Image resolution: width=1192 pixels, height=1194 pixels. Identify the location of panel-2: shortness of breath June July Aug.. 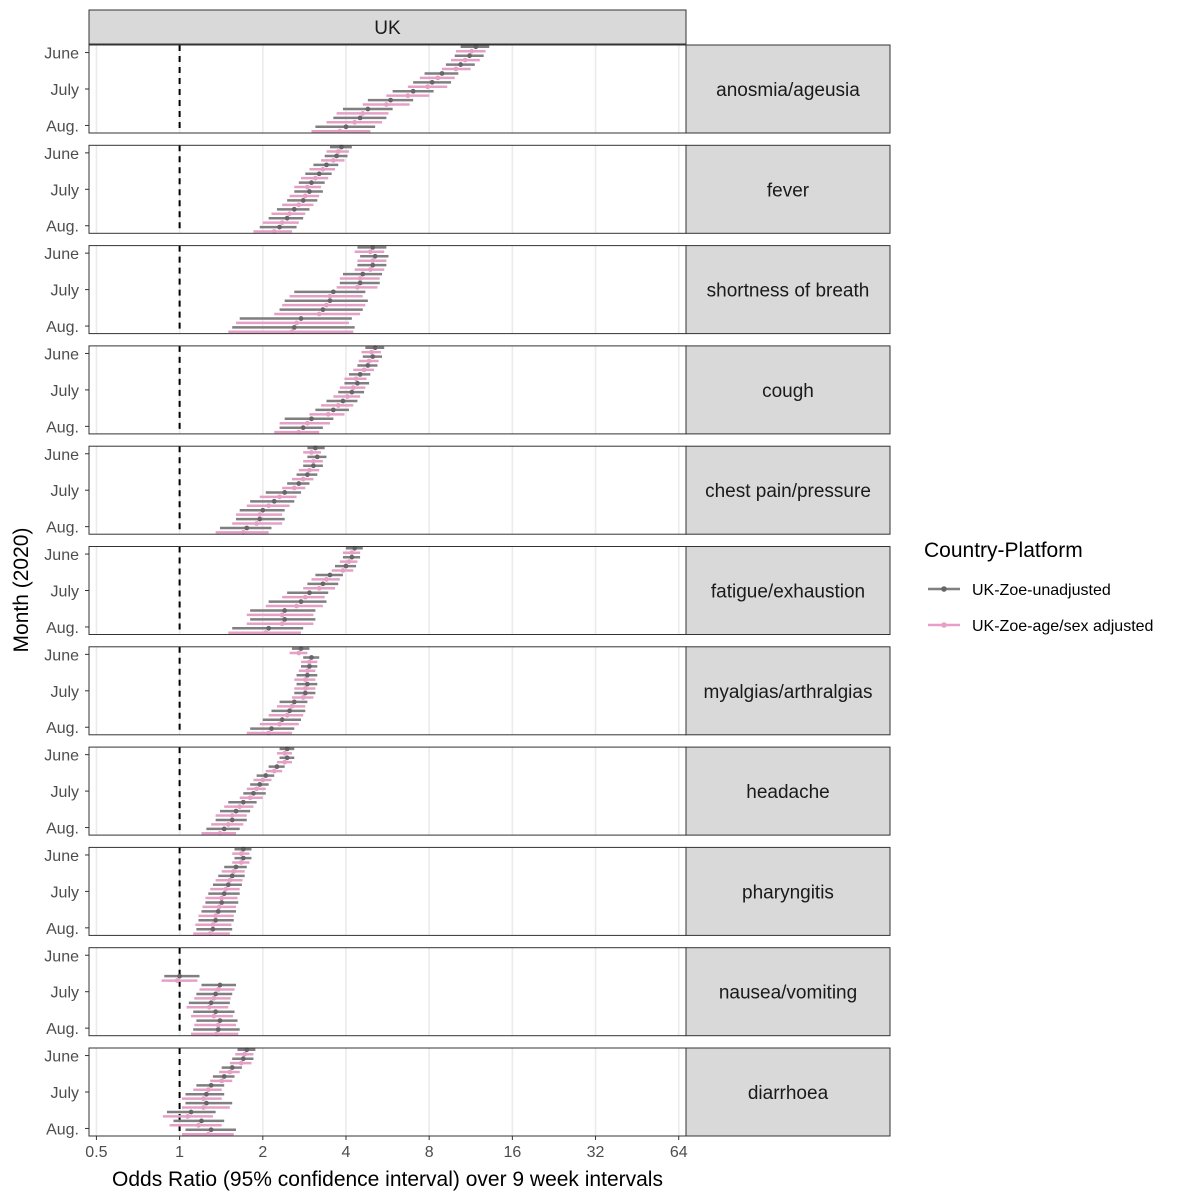
(467, 290).